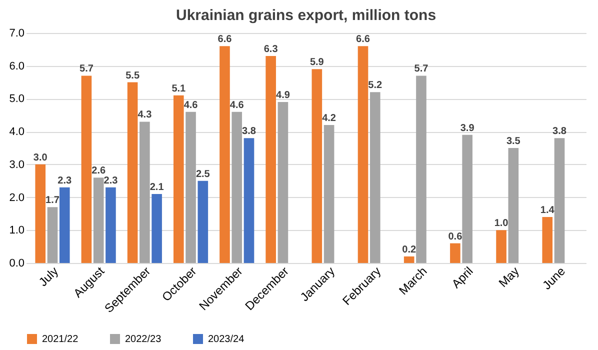  What do you see at coordinates (513, 141) in the screenshot?
I see `data-label: 3.5` at bounding box center [513, 141].